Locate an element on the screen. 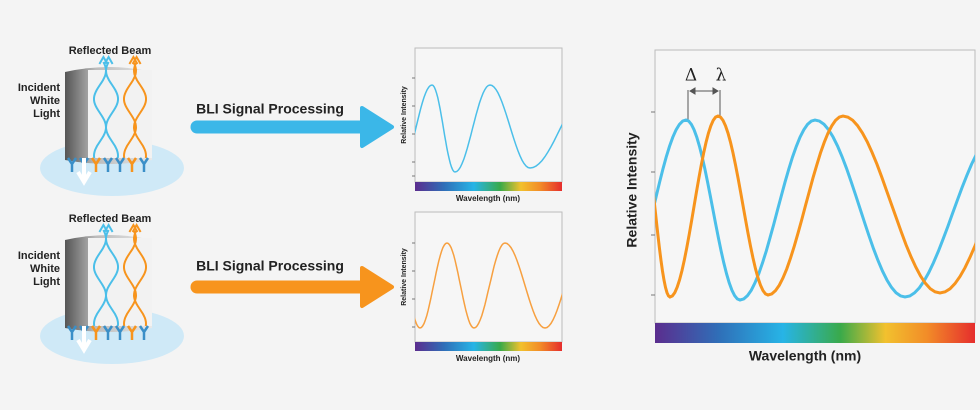  wavelength-label: λ is located at coordinates (721, 76).